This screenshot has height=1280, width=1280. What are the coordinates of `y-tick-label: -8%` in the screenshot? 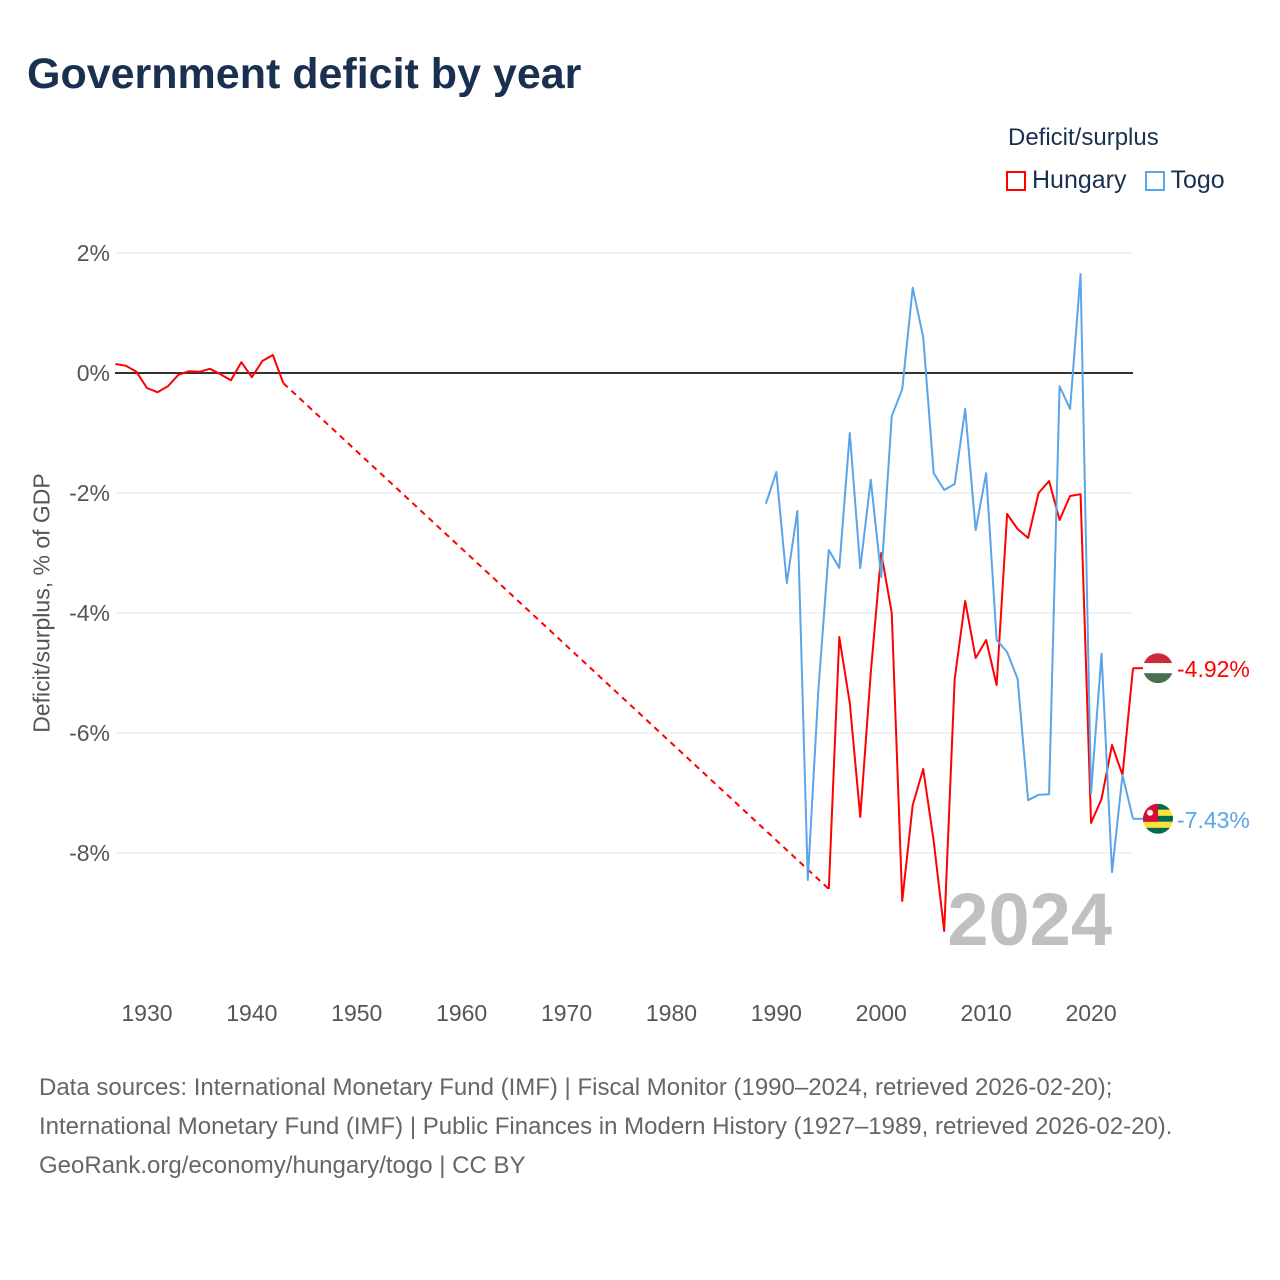 It's located at (89, 853).